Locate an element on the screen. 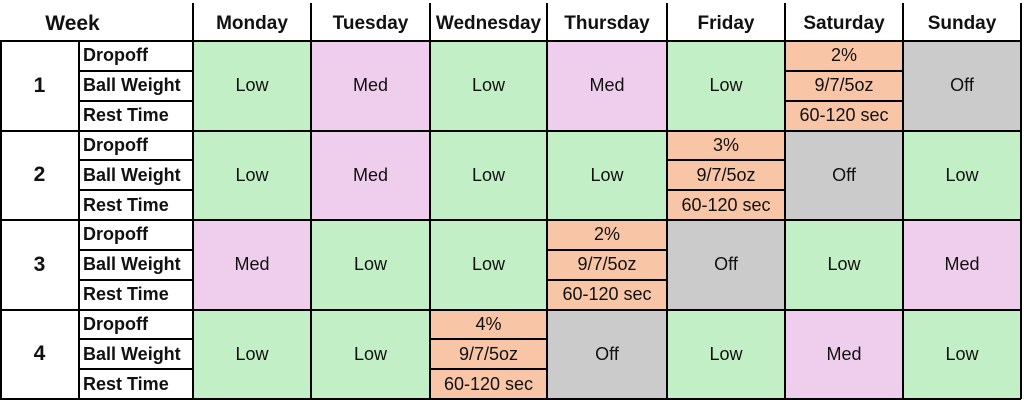  day-header-thursday: Thursday is located at coordinates (607, 23).